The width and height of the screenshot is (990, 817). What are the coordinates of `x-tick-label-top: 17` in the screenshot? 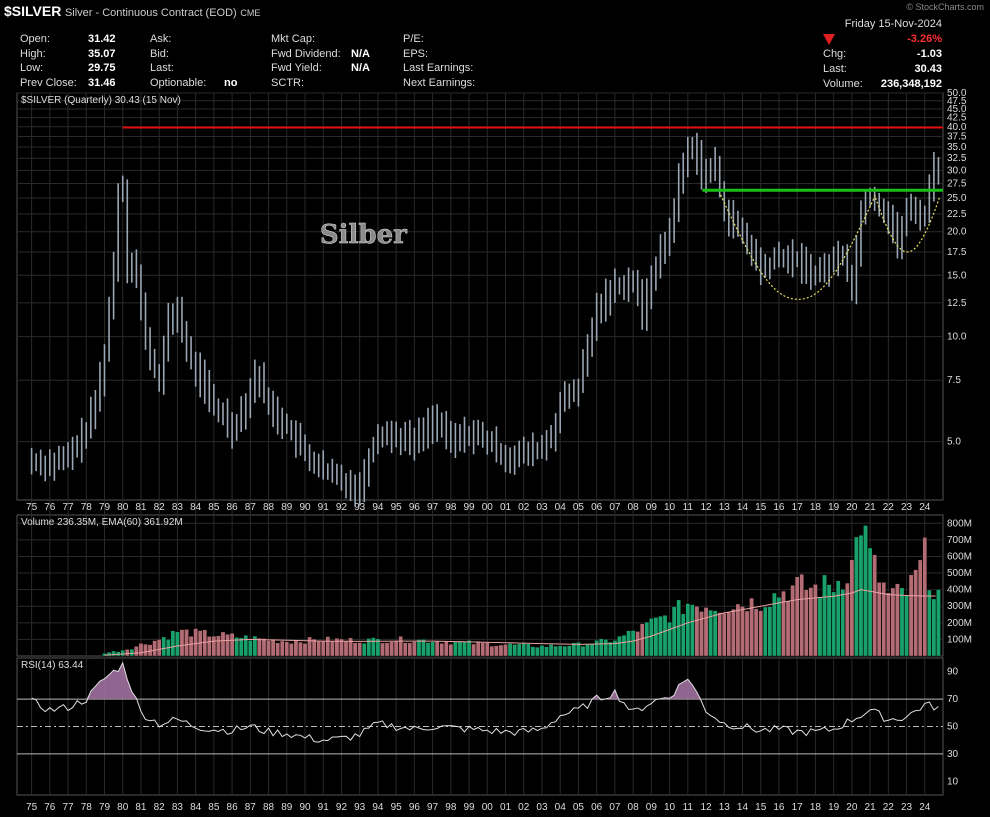 It's located at (798, 507).